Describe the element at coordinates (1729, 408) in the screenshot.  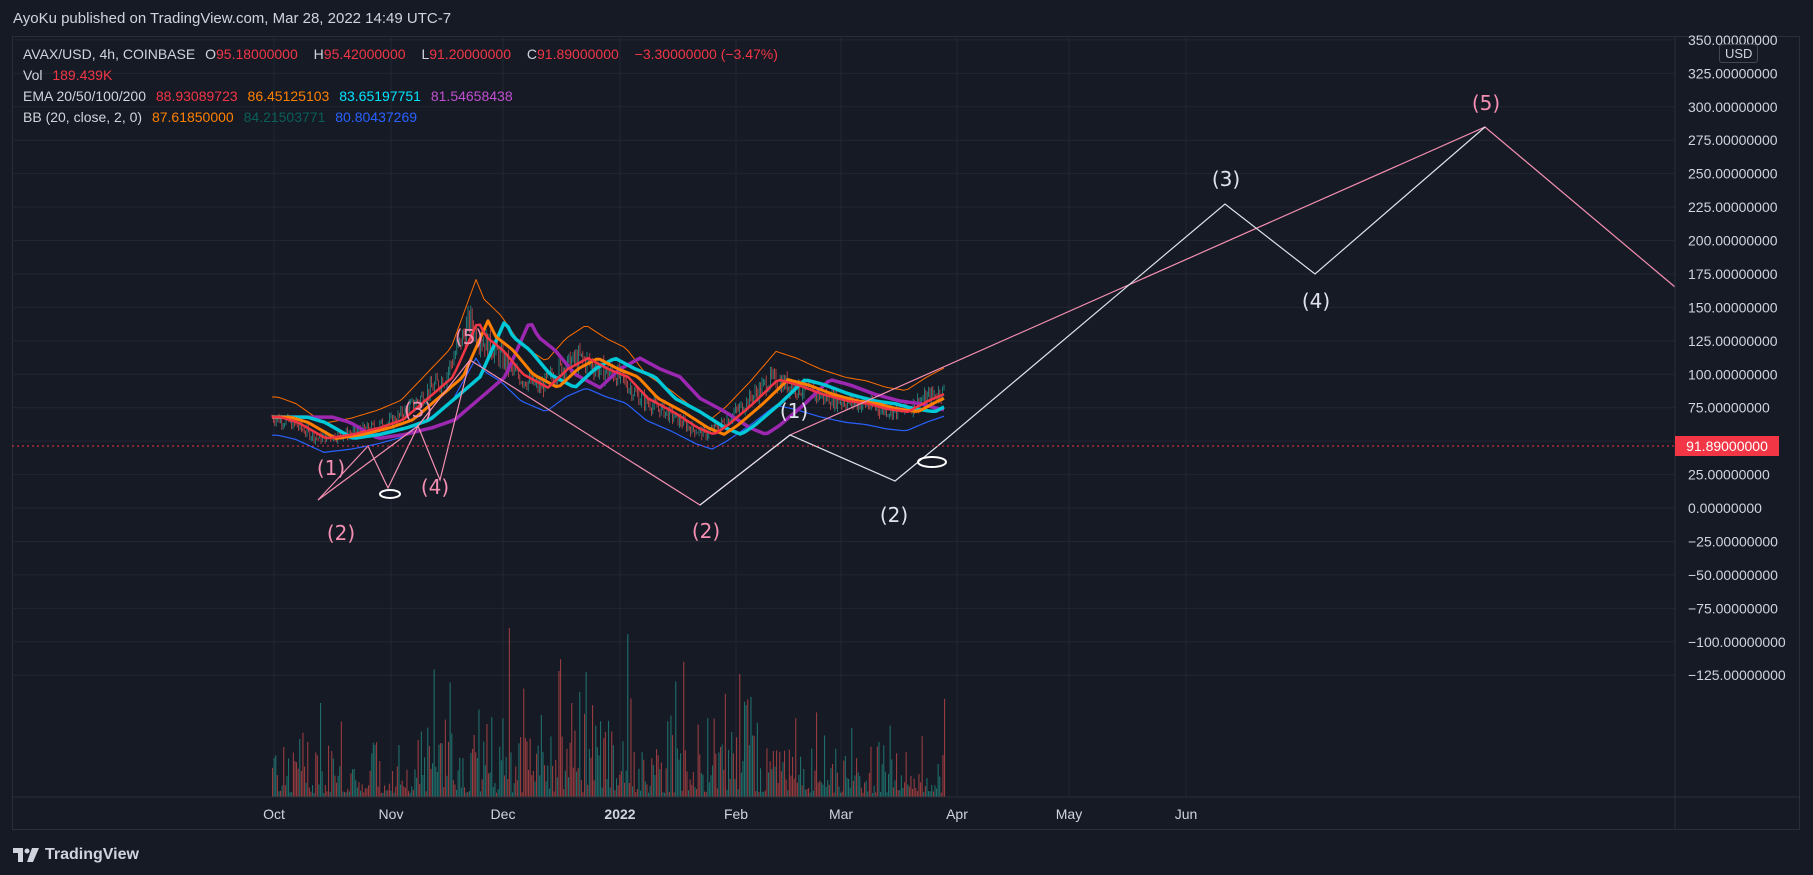
I see `price-tick-label: 75.00000000` at that location.